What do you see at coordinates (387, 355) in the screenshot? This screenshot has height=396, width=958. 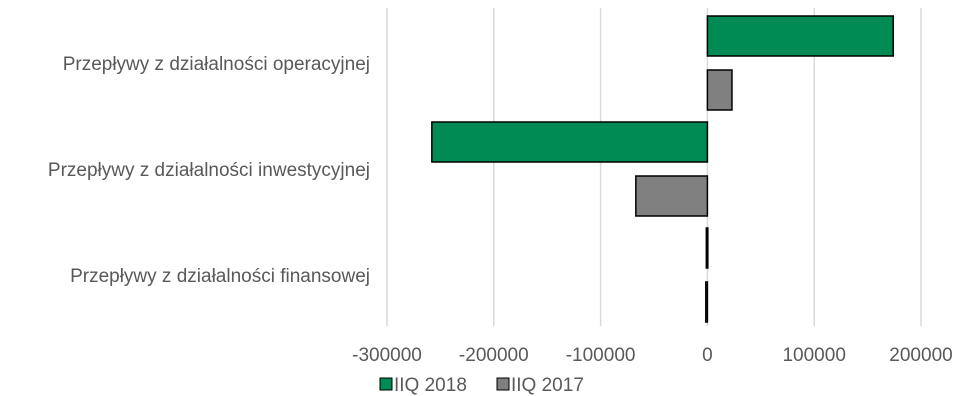 I see `x-tick-label-0: -300000` at bounding box center [387, 355].